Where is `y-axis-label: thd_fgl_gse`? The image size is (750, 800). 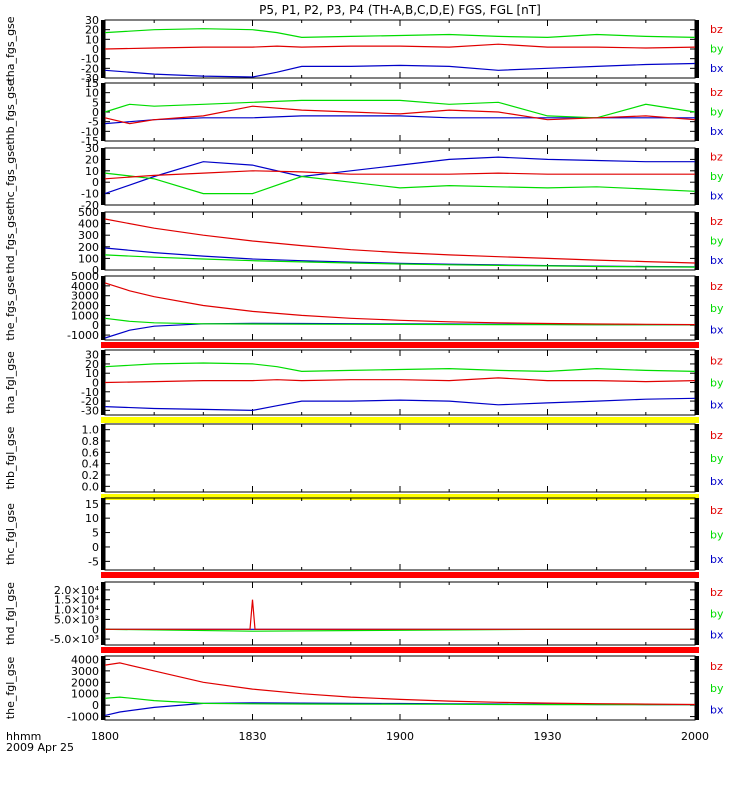 y-axis-label: thd_fgl_gse is located at coordinates (10, 613).